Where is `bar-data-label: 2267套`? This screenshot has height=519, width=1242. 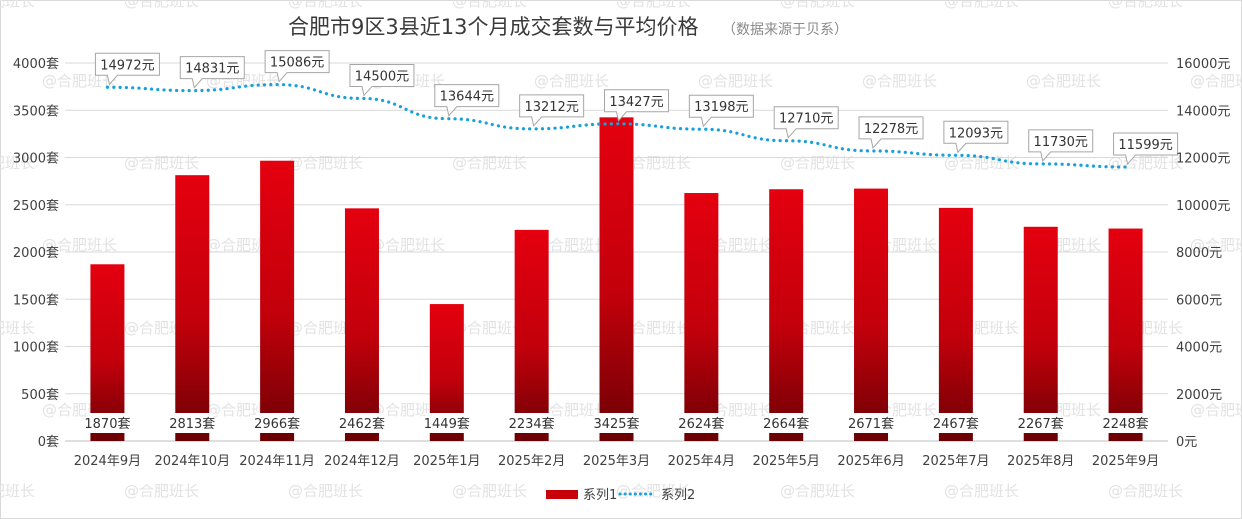
bar-data-label: 2267套 is located at coordinates (1041, 424).